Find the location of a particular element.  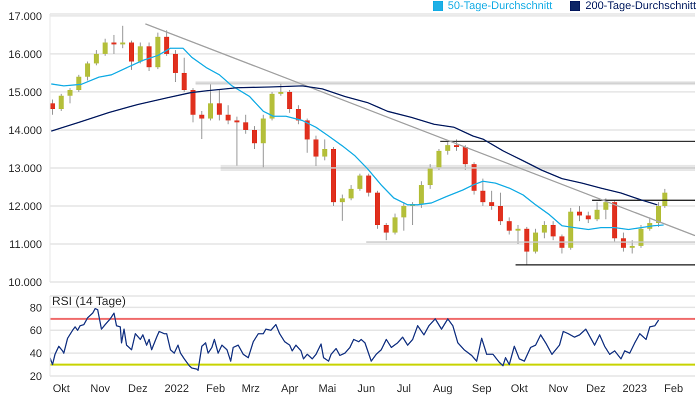

y-tick-label: 20 is located at coordinates (36, 376).